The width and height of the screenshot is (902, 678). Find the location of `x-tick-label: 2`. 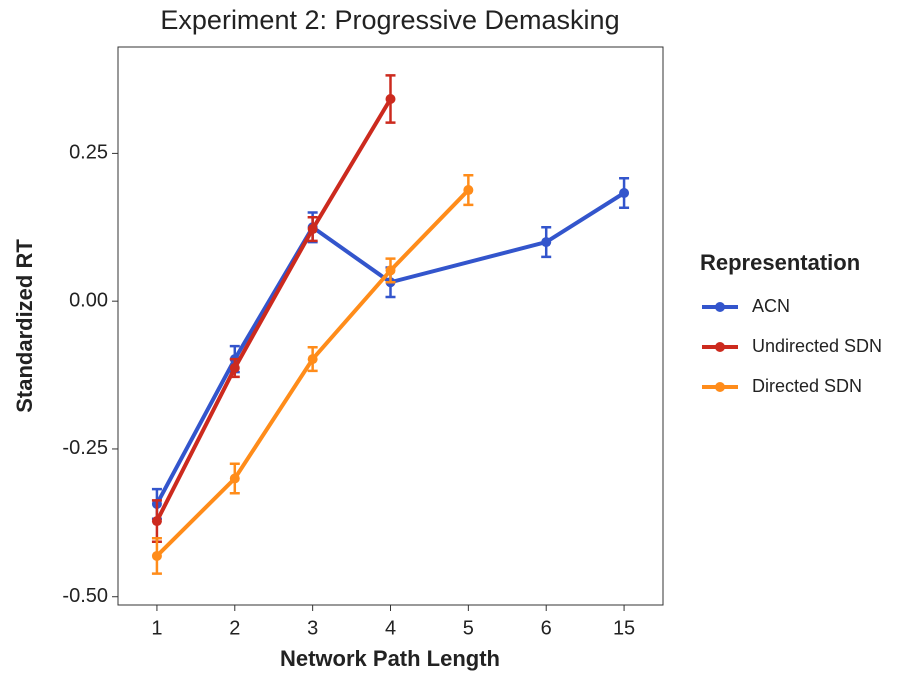

x-tick-label: 2 is located at coordinates (234, 628).